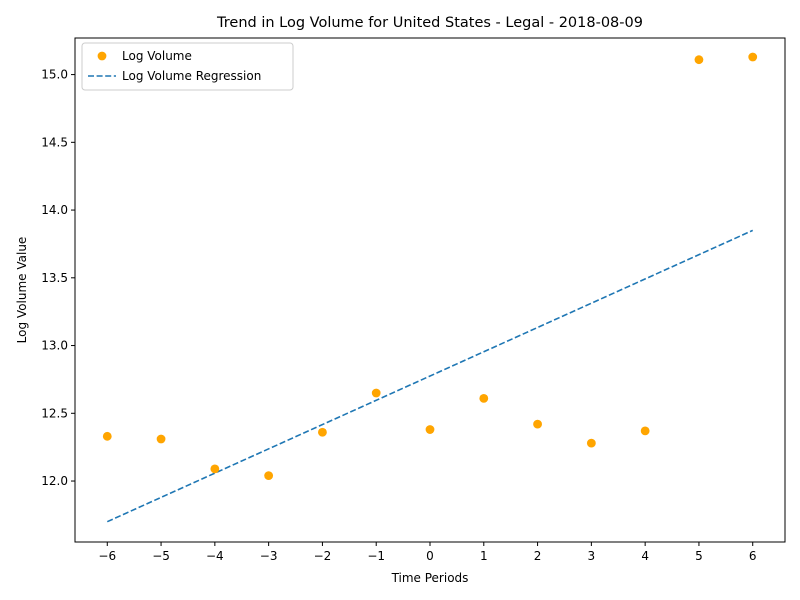 The height and width of the screenshot is (600, 800). I want to click on y-tick-label: 14.0, so click(54, 210).